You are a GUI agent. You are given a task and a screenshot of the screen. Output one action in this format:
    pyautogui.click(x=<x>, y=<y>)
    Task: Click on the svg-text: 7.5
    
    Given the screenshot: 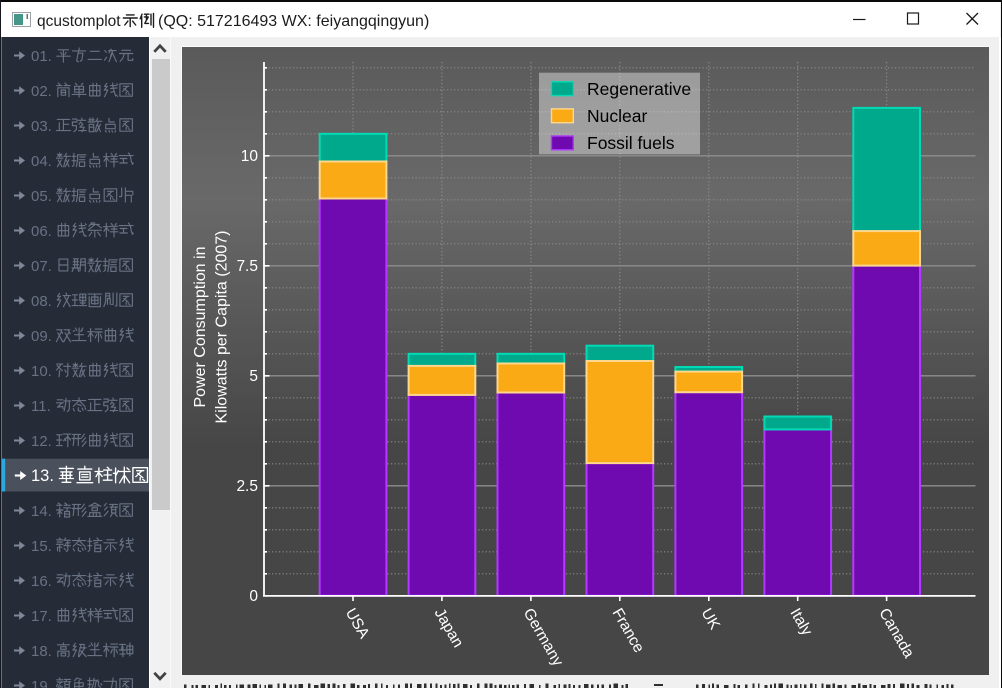 What is the action you would take?
    pyautogui.click(x=247, y=266)
    